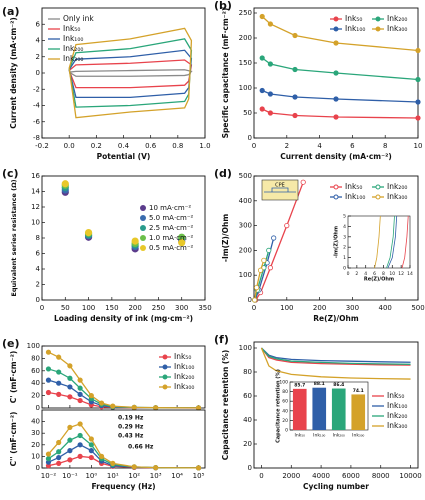 This screenshot has width=425, height=500. I want to click on x-tick-label: 10⁻², so click(49, 476).